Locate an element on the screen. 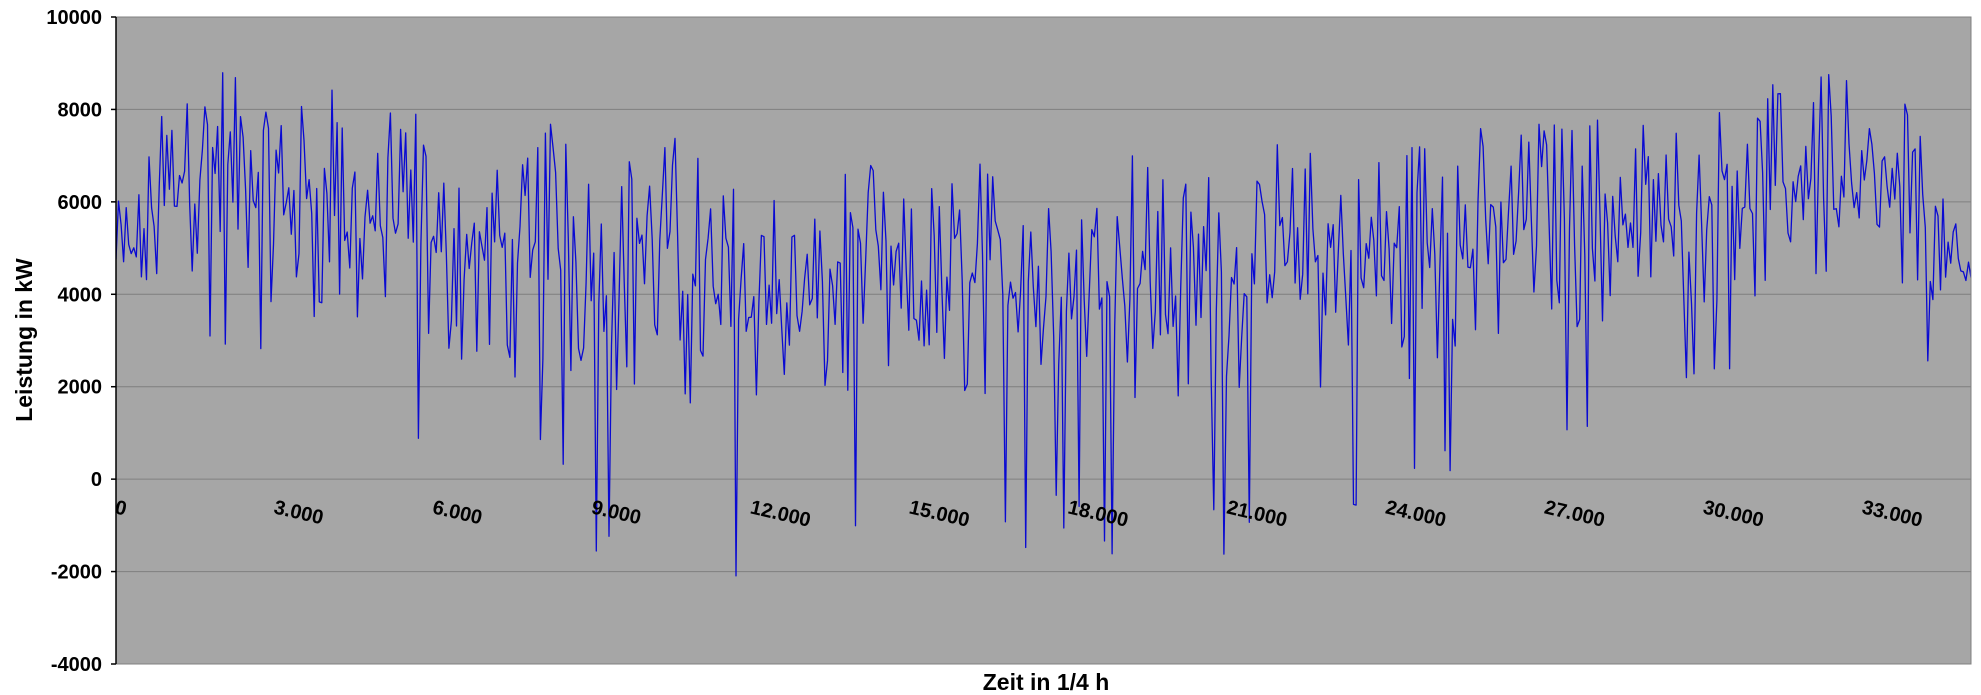 The height and width of the screenshot is (695, 1981). y-tick-label: -4000 is located at coordinates (76, 665).